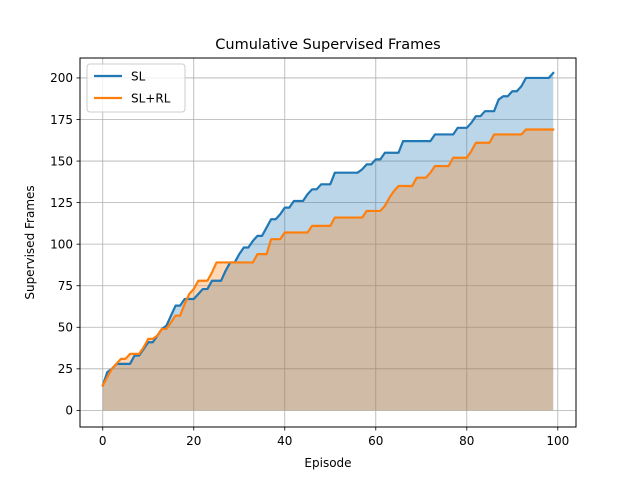  Describe the element at coordinates (334, 437) in the screenshot. I see `x-axis: 0 20 40 60 80 100` at that location.